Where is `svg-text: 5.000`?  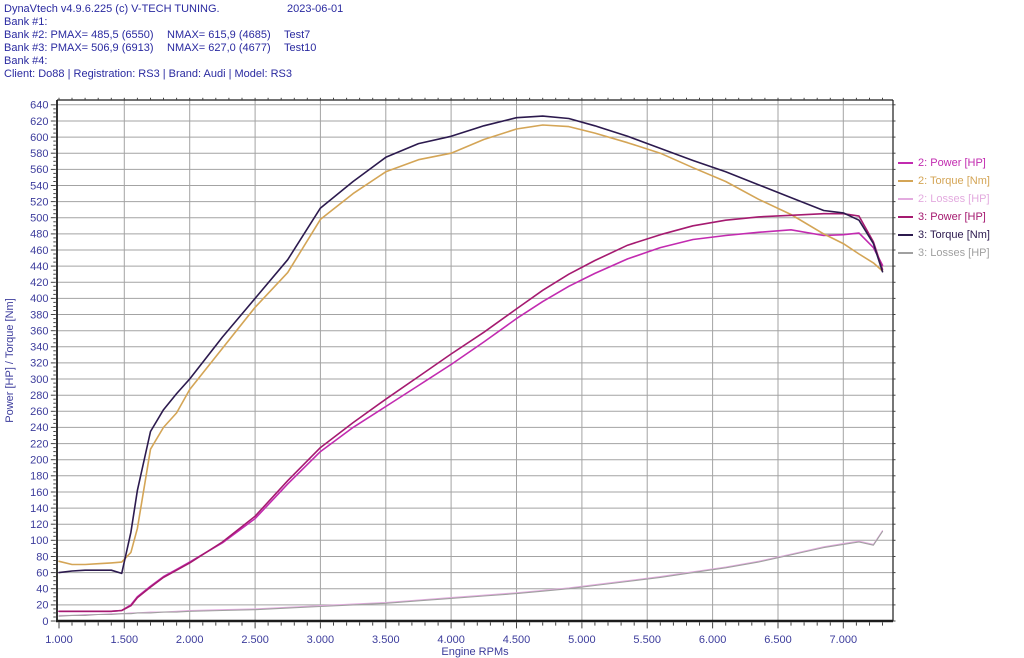
svg-text: 5.000 is located at coordinates (582, 640).